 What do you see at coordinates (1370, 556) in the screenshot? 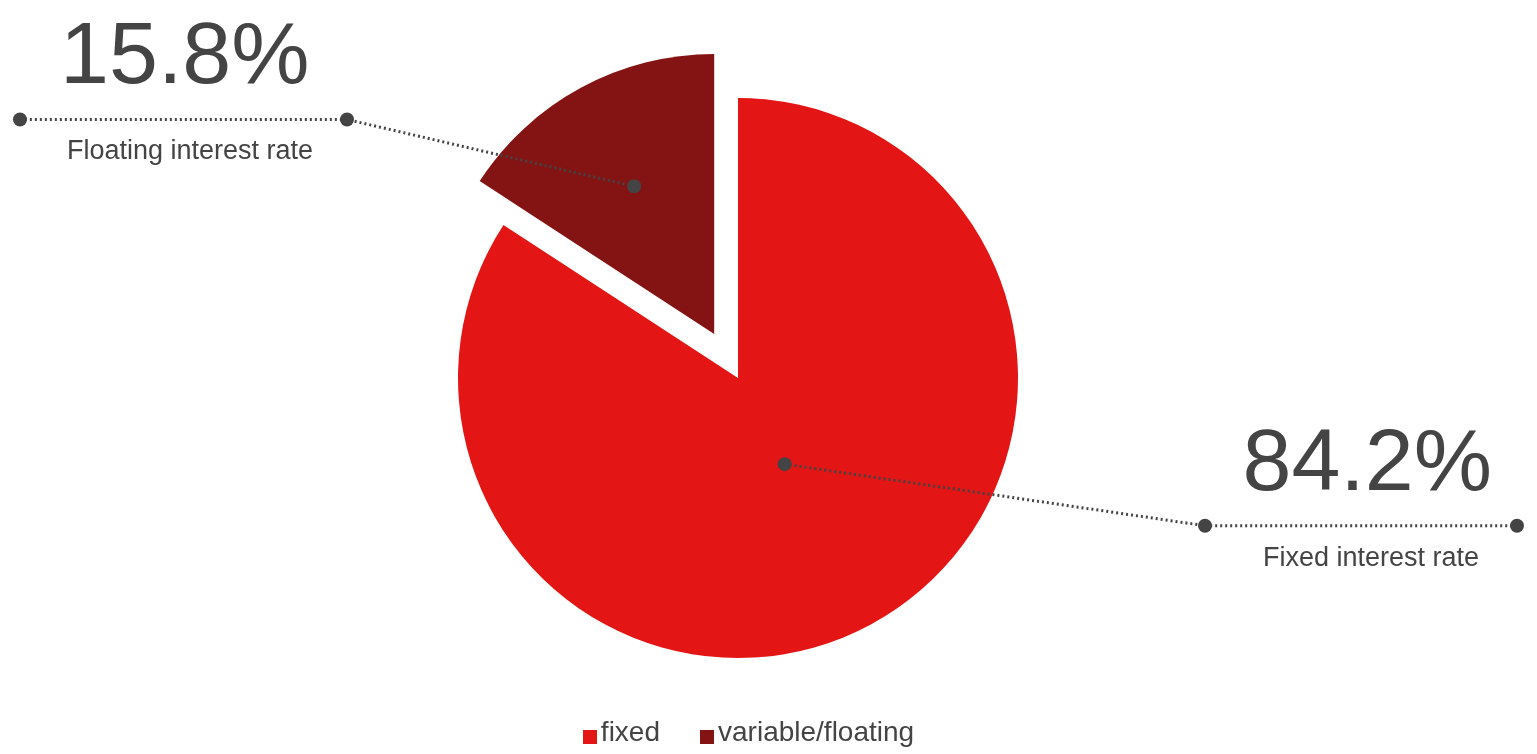
I see `text: Fixed interest rate` at bounding box center [1370, 556].